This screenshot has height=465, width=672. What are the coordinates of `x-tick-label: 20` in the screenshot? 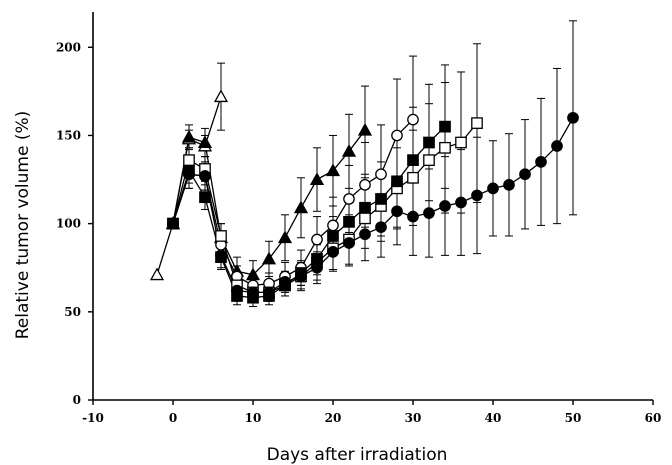 It's located at (333, 418).